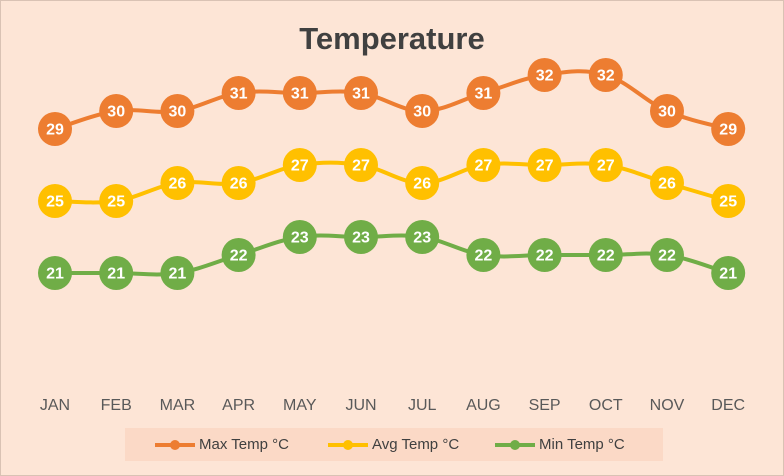  I want to click on x-tick-label: JUL, so click(422, 405).